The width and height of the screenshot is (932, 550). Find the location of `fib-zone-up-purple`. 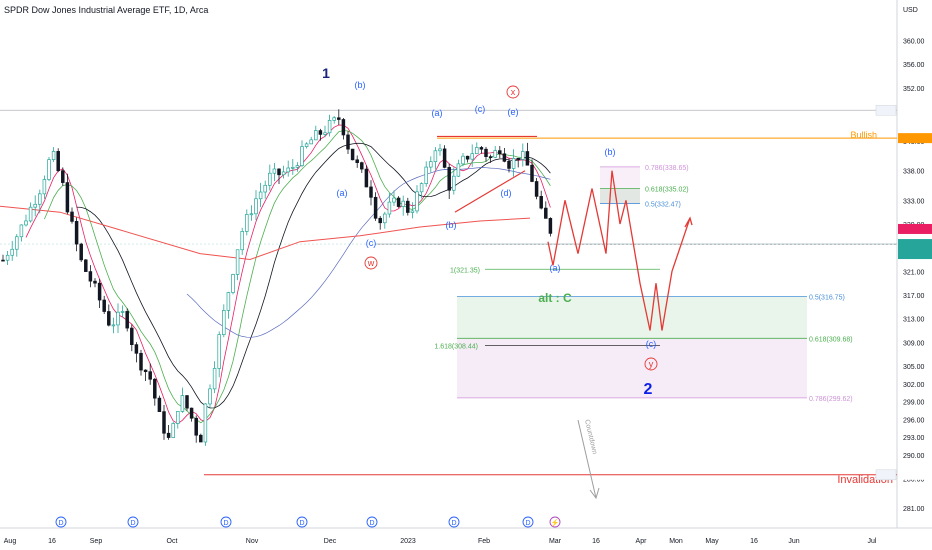

fib-zone-up-purple is located at coordinates (620, 185).